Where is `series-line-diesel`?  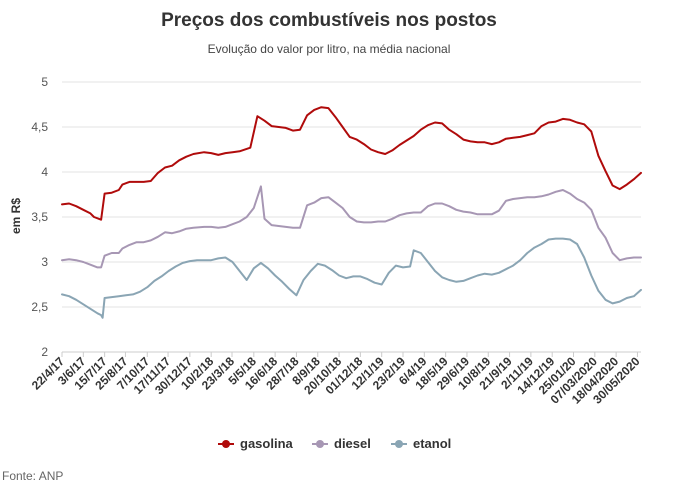 series-line-diesel is located at coordinates (351, 227).